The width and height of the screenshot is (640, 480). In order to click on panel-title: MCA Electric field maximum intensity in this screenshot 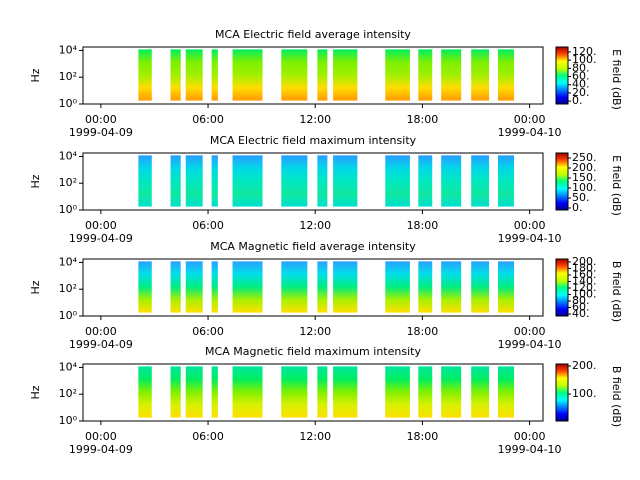, I will do `click(313, 140)`.